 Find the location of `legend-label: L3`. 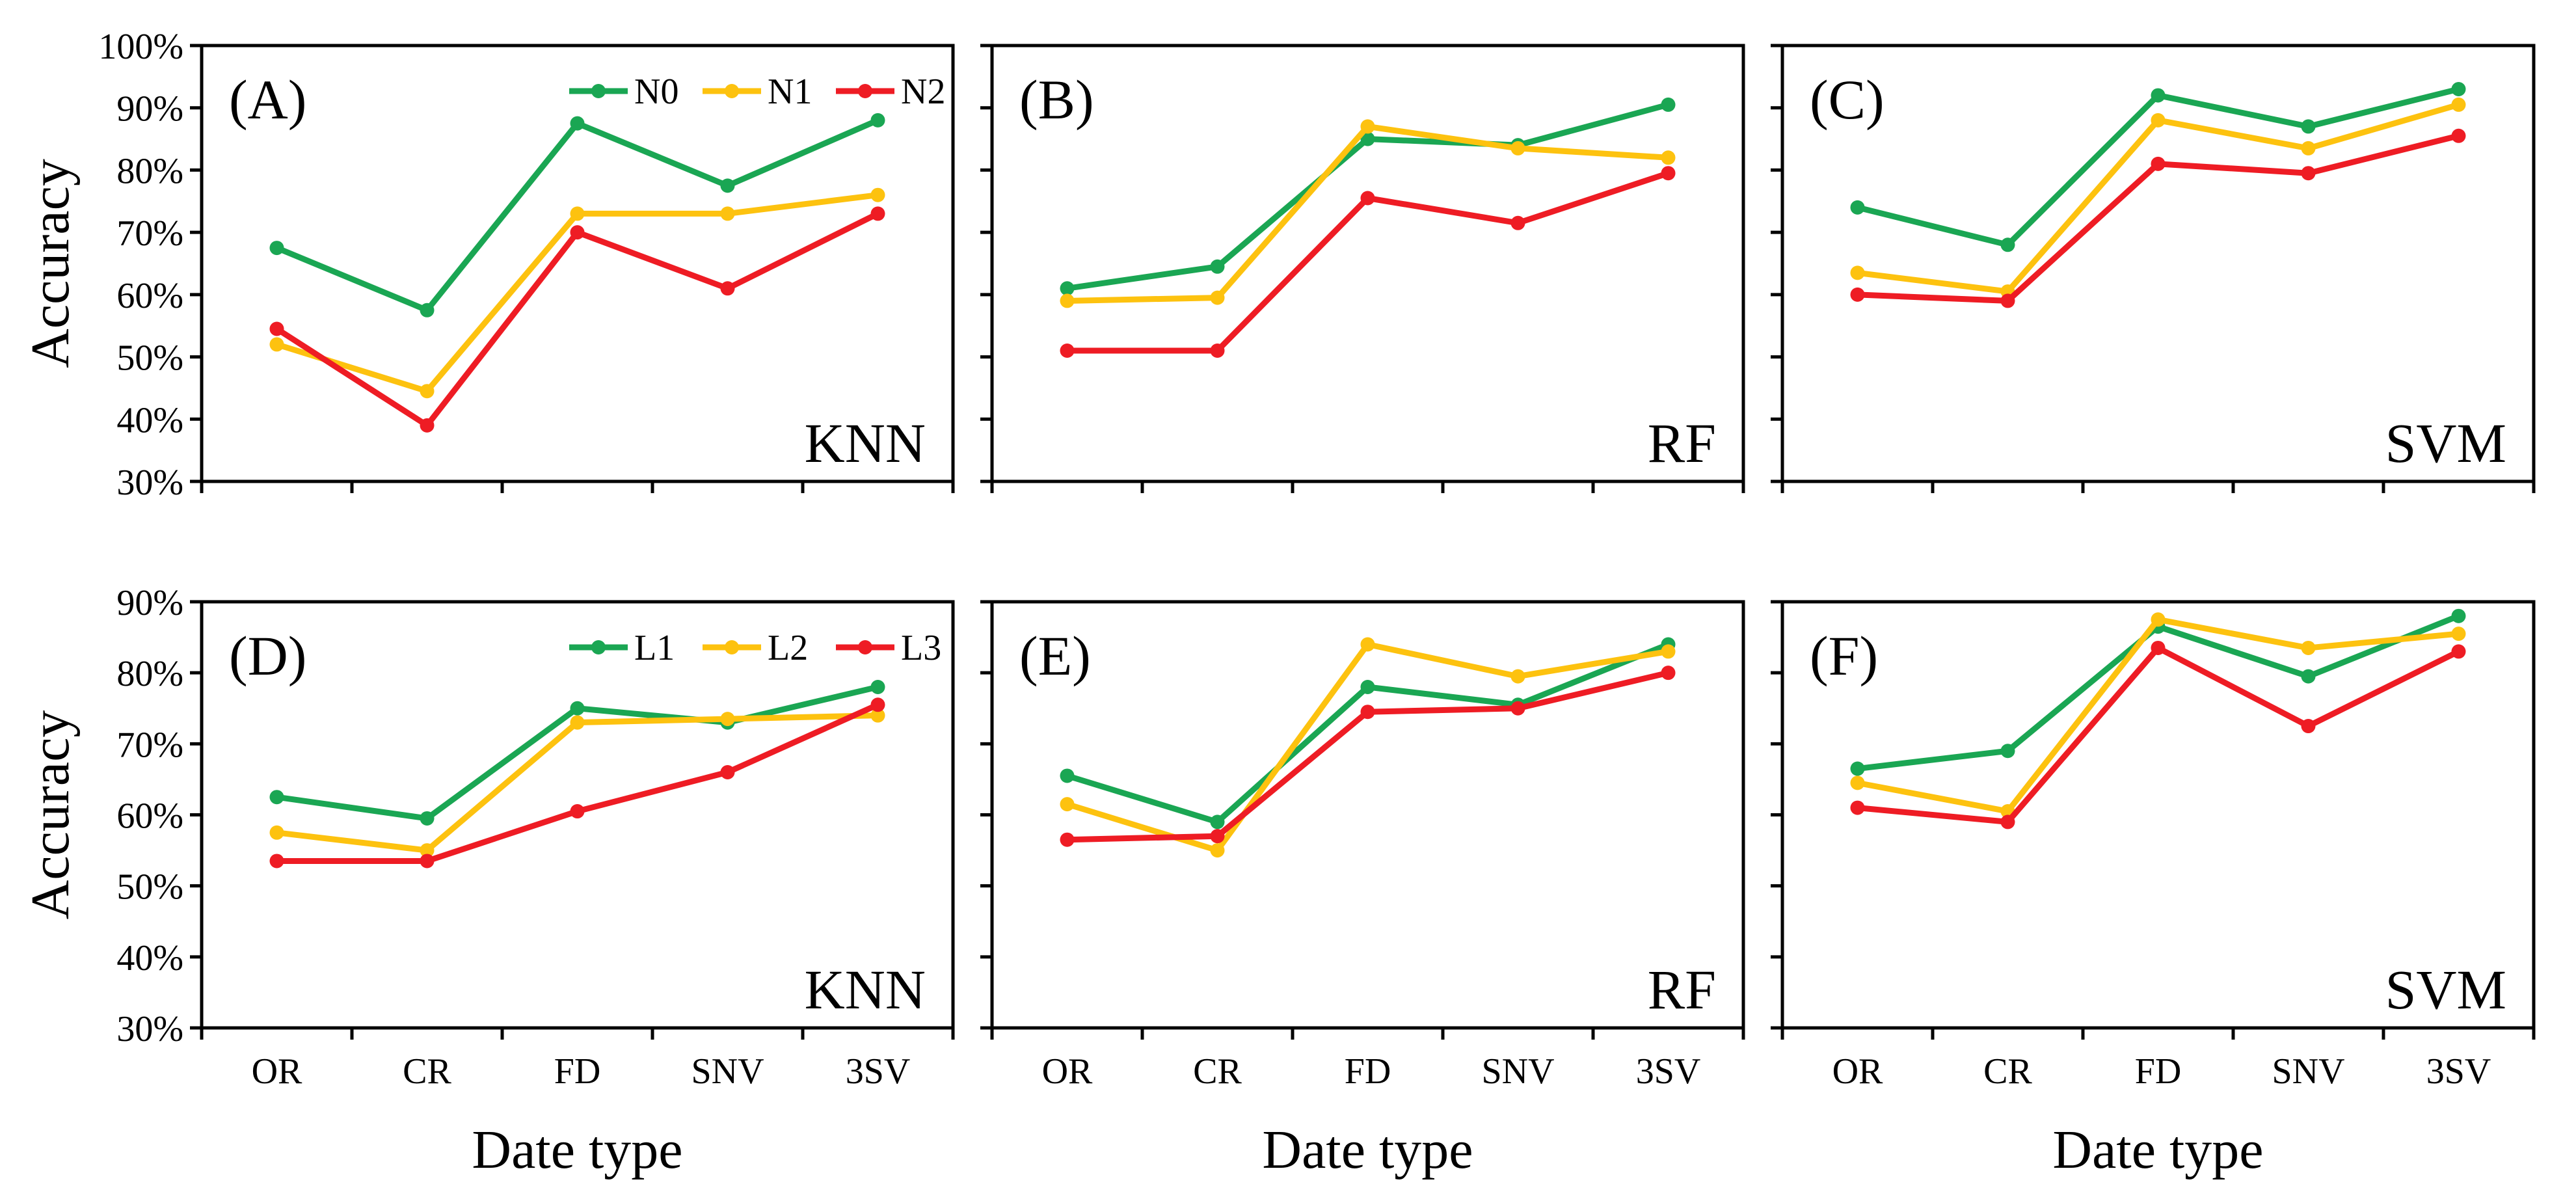

legend-label: L3 is located at coordinates (921, 648).